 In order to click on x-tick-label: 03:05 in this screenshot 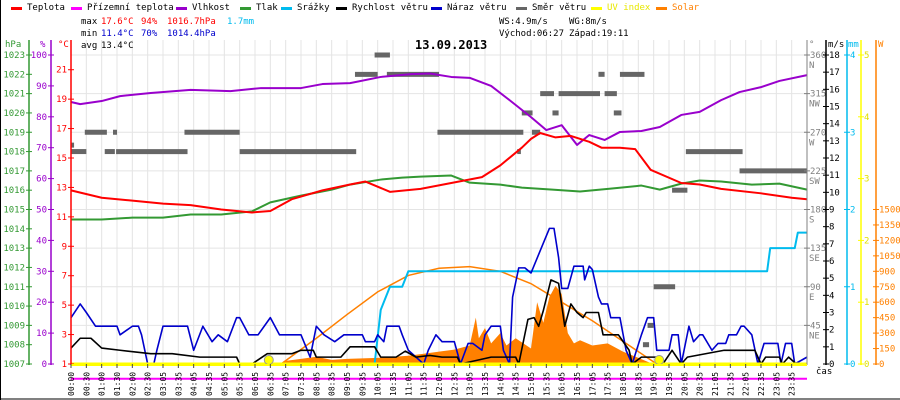, I will do `click(163, 384)`.